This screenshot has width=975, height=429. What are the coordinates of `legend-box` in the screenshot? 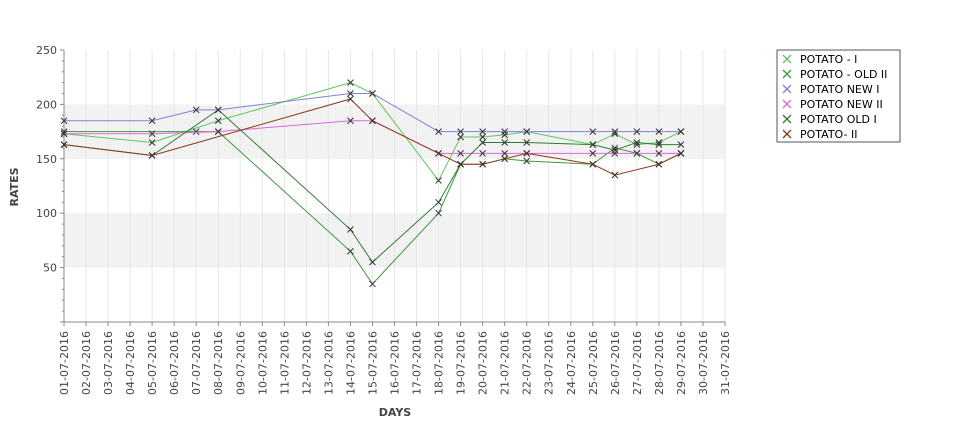 It's located at (838, 96).